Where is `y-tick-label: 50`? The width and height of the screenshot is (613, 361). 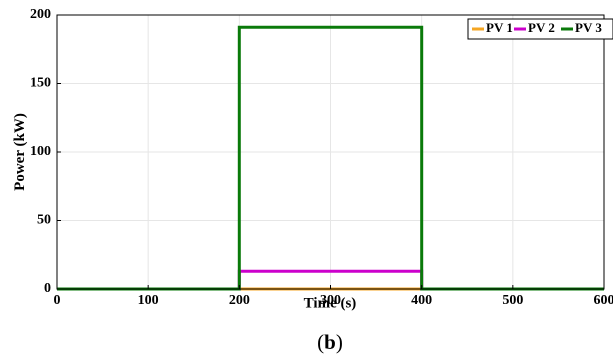 y-tick-label: 50 is located at coordinates (44, 220).